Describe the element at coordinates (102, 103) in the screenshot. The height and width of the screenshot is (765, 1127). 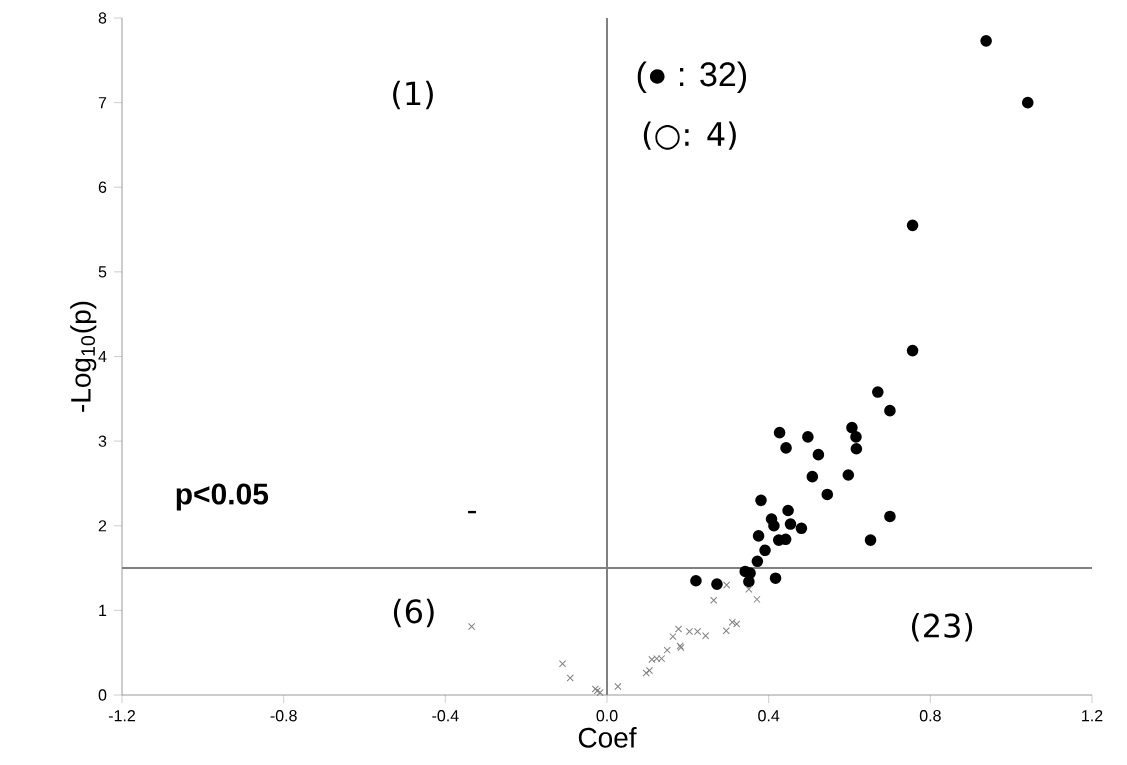
I see `y-tick-label: 7` at that location.